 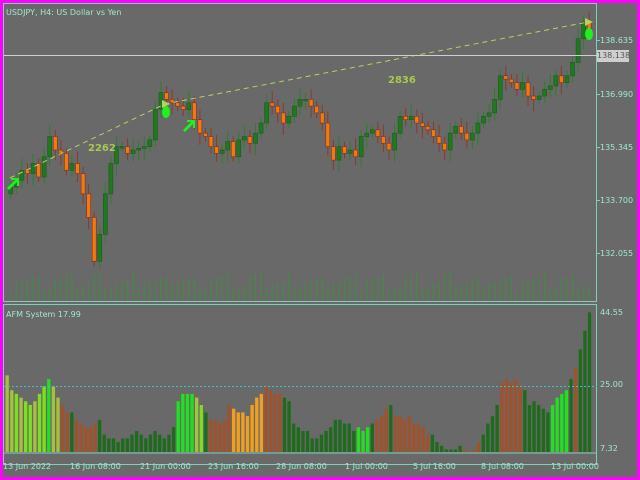 I want to click on time-tick-label: 5 Jul 16:00, so click(x=434, y=466).